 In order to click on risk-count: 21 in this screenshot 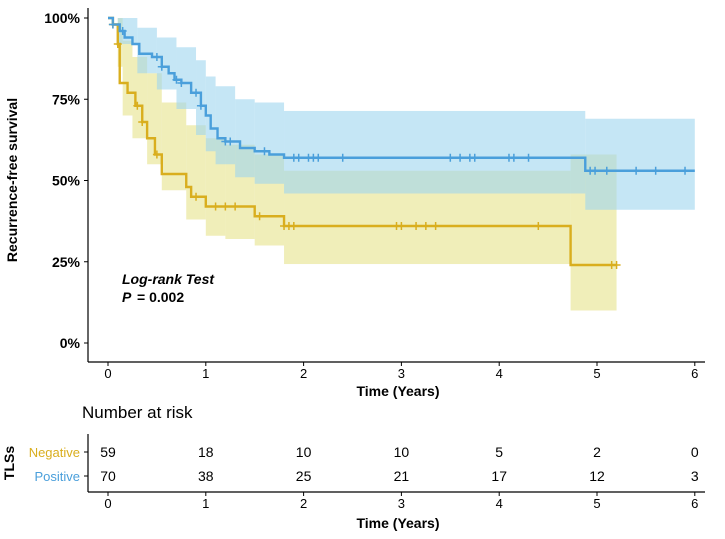, I will do `click(402, 476)`.